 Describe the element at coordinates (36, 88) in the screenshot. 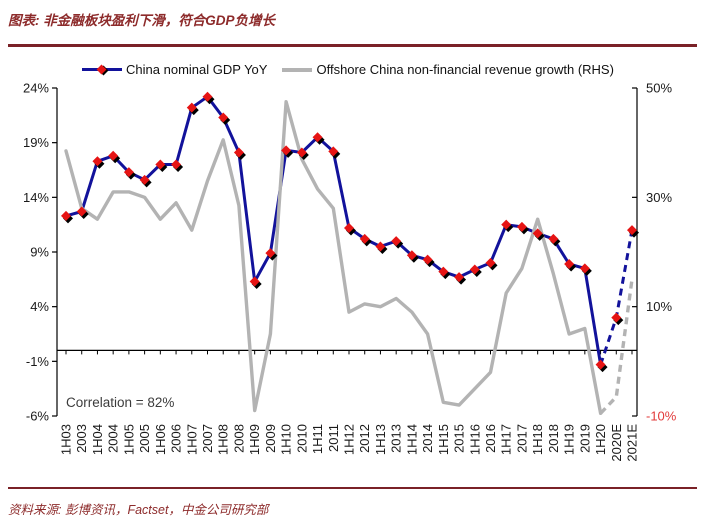

I see `svg-text: 24%` at that location.